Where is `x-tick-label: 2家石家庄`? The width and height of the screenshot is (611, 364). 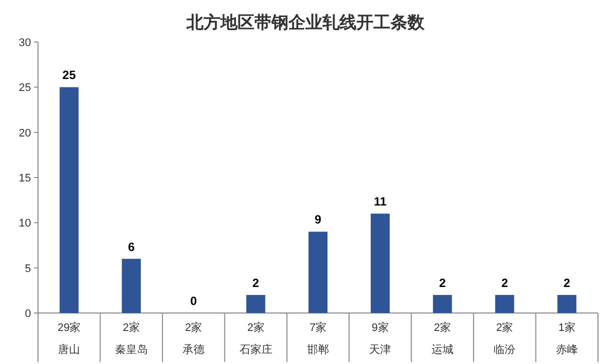 x-tick-label: 2家石家庄 is located at coordinates (255, 338).